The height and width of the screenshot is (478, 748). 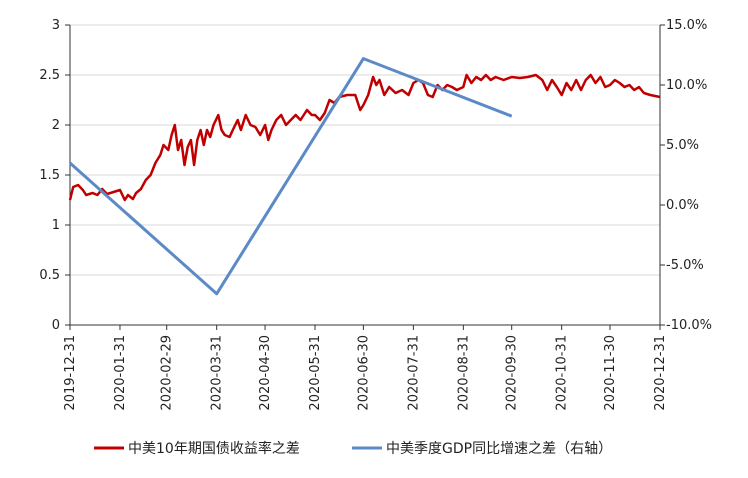 I want to click on x-tick-label: 2020-03-31, so click(x=217, y=373).